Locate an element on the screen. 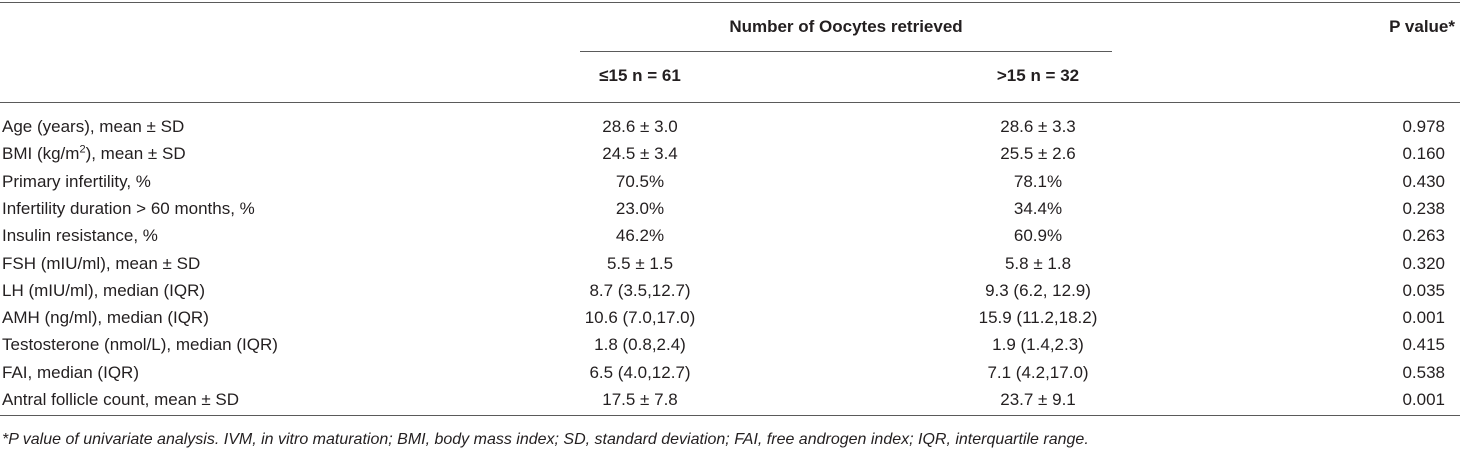 This screenshot has height=455, width=1460. p-value: 0.538 is located at coordinates (1423, 372).